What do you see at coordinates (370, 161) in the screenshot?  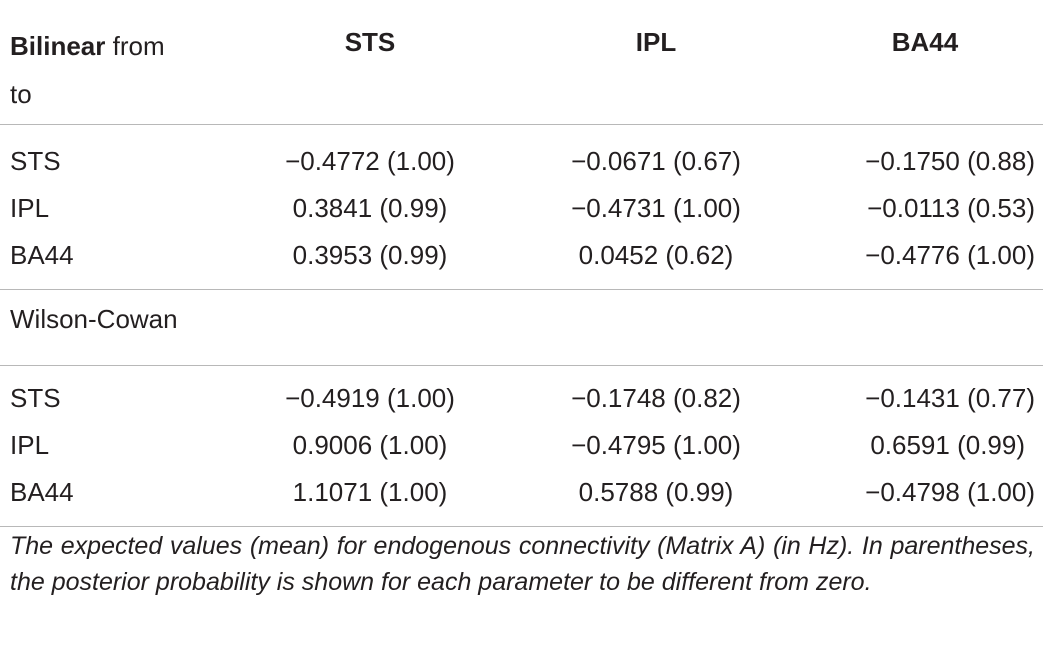 I see `table-cell: −0.4772 (1.00)` at bounding box center [370, 161].